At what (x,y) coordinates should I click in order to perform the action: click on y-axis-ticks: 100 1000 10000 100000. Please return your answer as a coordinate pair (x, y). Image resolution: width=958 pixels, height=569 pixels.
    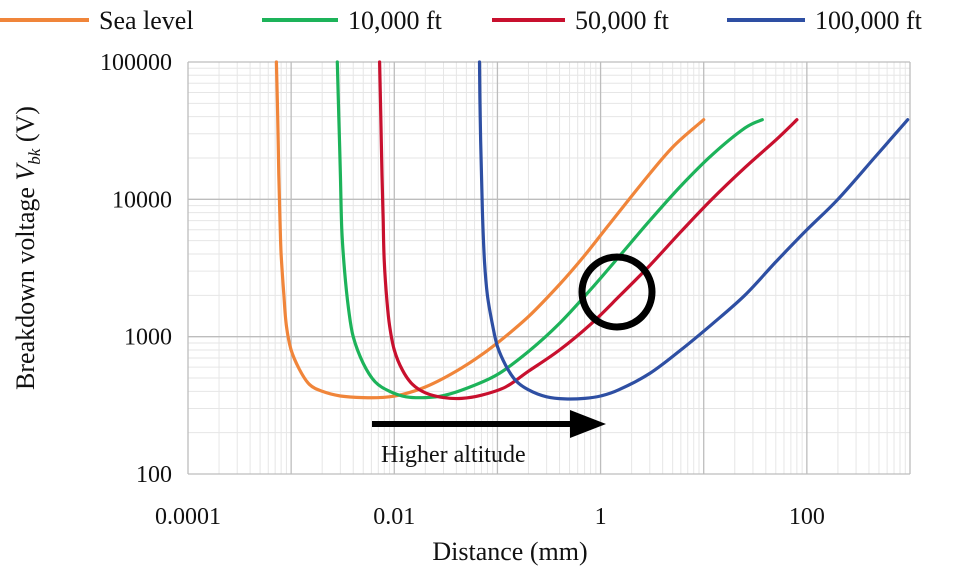
    Looking at the image, I should click on (136, 269).